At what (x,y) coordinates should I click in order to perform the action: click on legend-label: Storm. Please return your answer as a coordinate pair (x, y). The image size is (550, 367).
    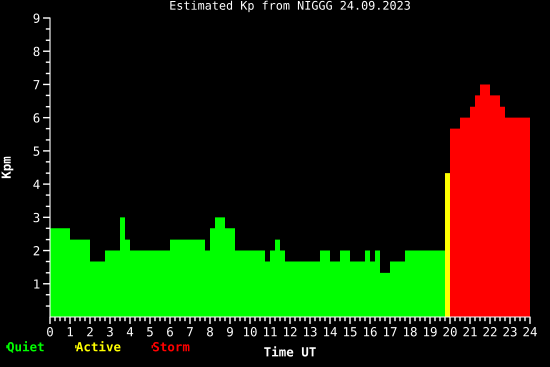
    Looking at the image, I should click on (171, 347).